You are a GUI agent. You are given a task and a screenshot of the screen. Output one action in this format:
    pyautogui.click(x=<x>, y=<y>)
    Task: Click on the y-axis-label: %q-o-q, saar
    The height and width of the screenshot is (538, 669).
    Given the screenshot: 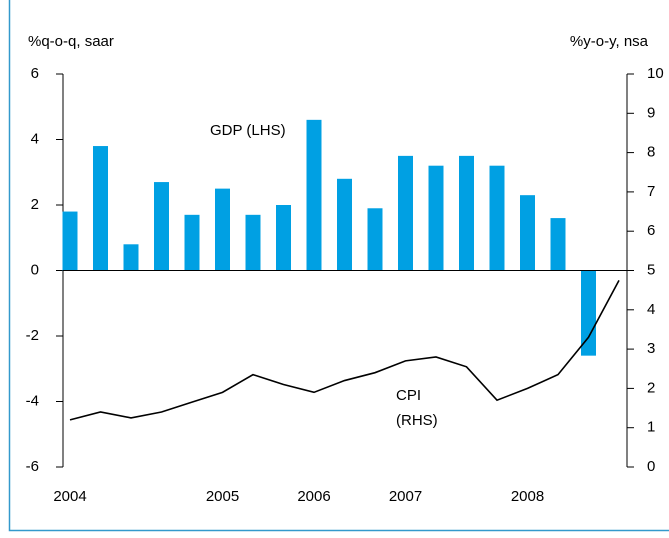 What is the action you would take?
    pyautogui.click(x=71, y=41)
    